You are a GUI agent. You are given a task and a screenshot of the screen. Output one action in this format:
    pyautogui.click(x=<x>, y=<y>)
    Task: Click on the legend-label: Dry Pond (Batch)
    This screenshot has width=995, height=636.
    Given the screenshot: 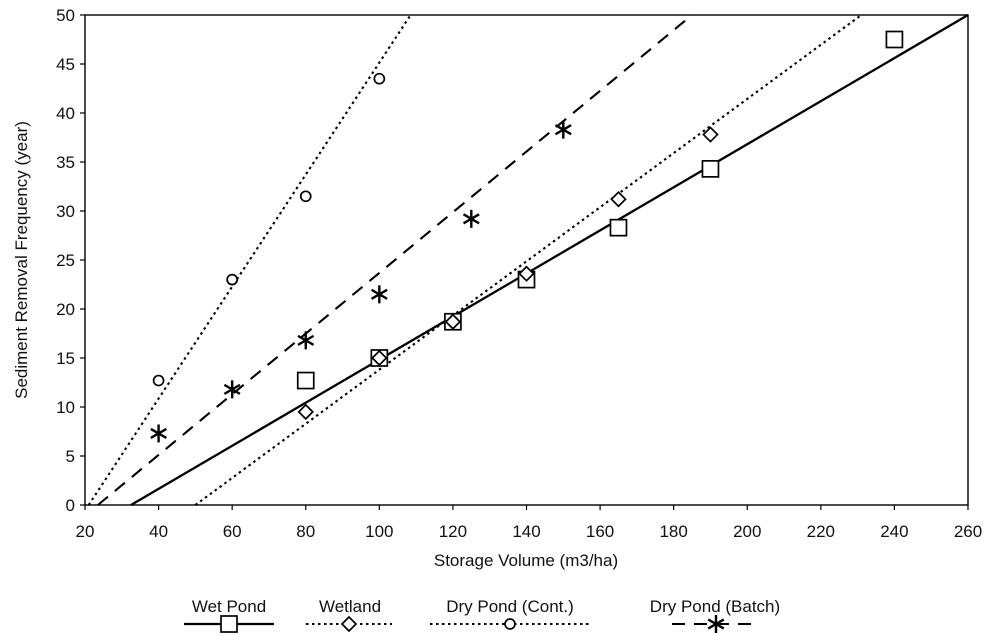 What is the action you would take?
    pyautogui.click(x=715, y=606)
    